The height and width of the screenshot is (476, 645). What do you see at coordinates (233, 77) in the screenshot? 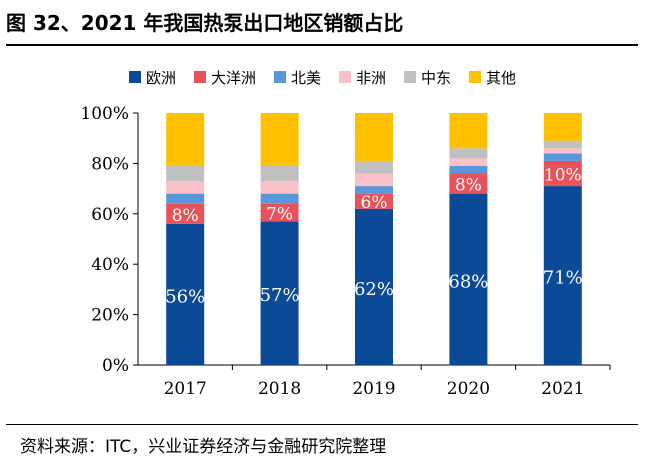
I see `legend-label: 大洋洲` at bounding box center [233, 77].